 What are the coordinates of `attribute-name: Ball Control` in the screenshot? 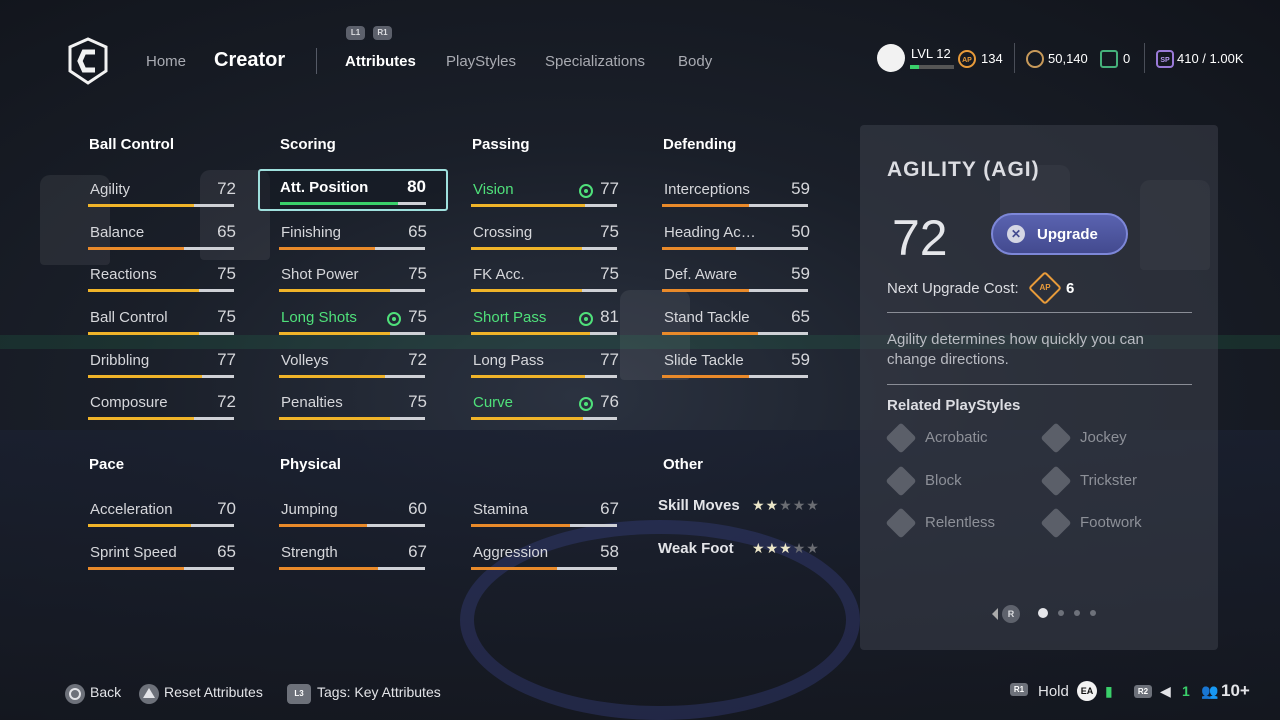 It's located at (129, 317).